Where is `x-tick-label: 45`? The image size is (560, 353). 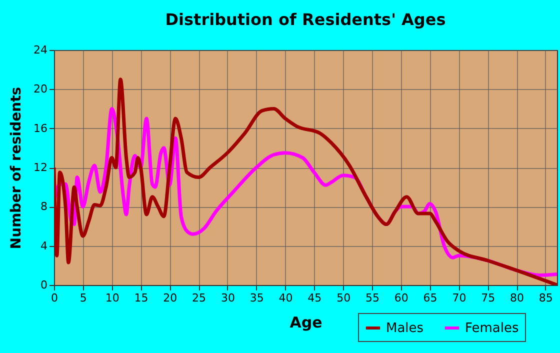 x-tick-label: 45 is located at coordinates (315, 298).